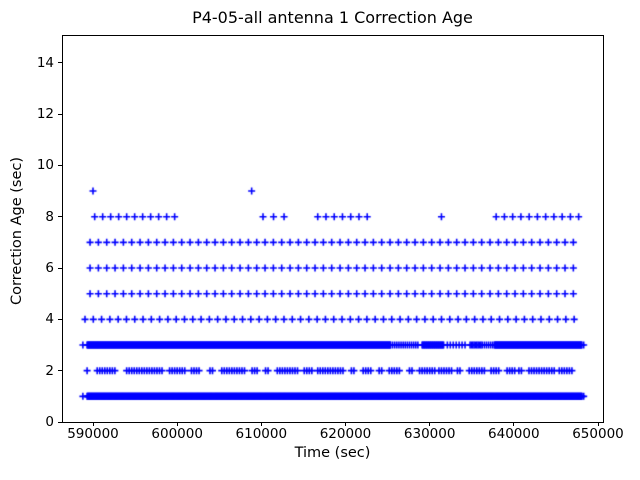  Describe the element at coordinates (49, 422) in the screenshot. I see `y-tick-label: 0` at that location.